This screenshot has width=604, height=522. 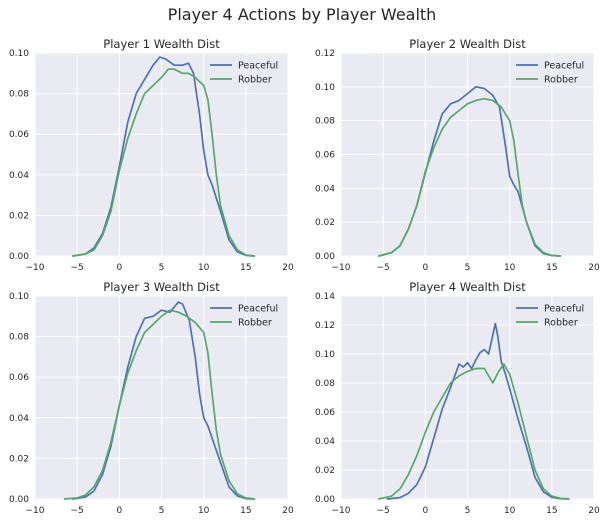 I want to click on subplot-title: Player 2 Wealth Dist, so click(x=467, y=44).